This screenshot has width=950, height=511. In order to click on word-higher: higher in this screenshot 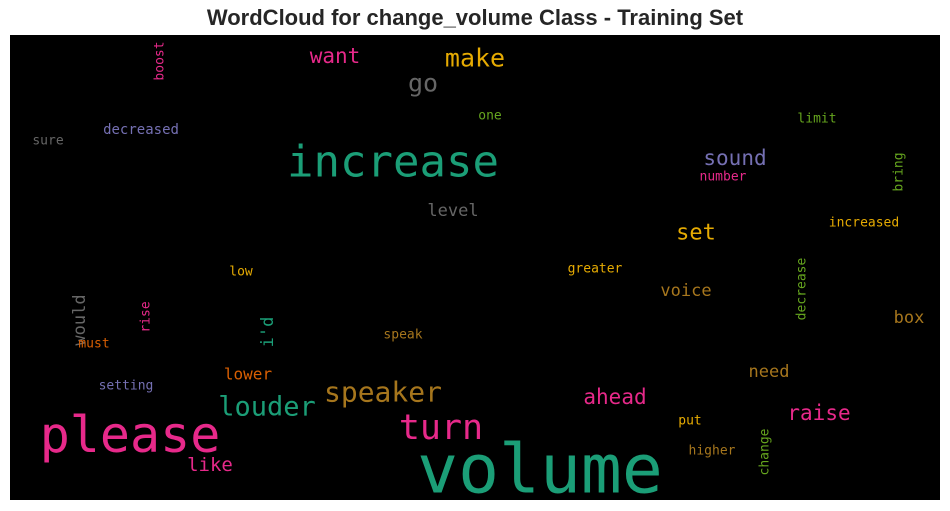, I will do `click(712, 451)`.